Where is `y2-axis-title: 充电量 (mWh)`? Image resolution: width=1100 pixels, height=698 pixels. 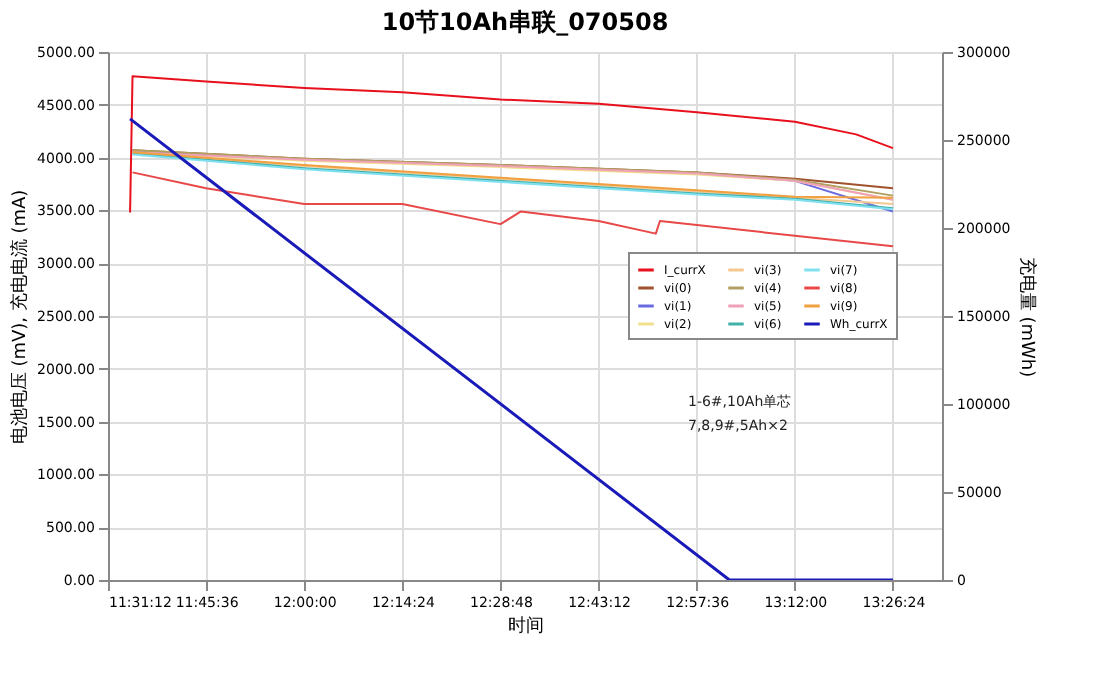
y2-axis-title: 充电量 (mWh) is located at coordinates (1027, 317).